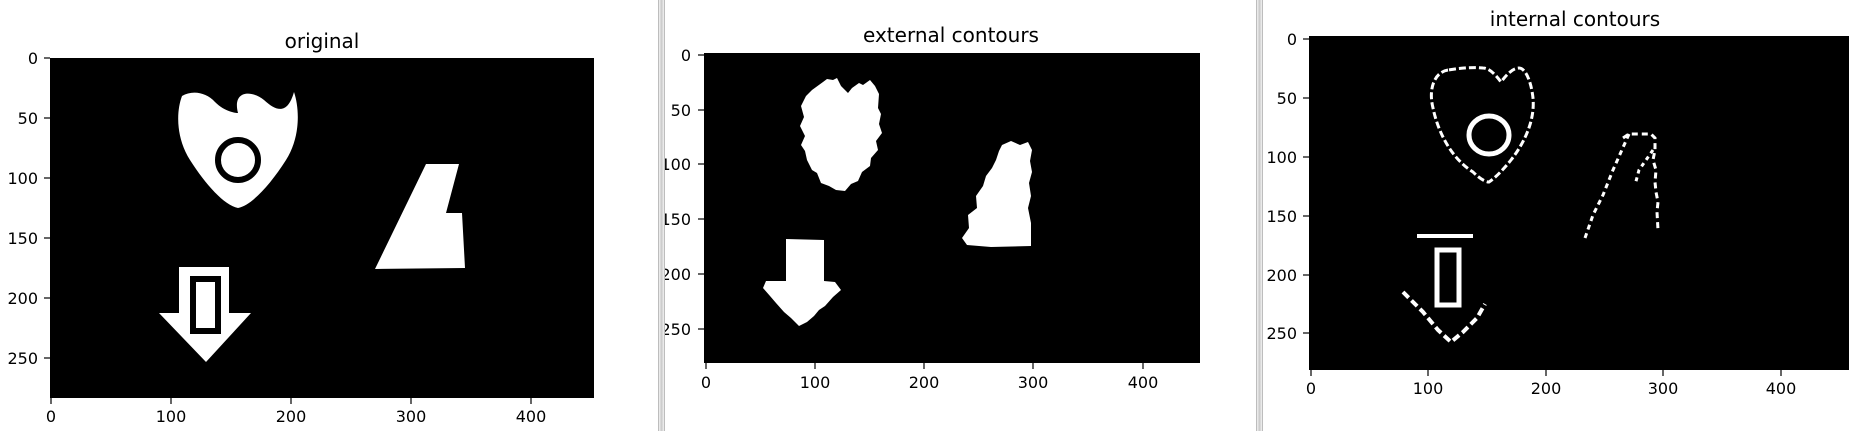  I want to click on arrow-contour-shape, so click(802, 282).